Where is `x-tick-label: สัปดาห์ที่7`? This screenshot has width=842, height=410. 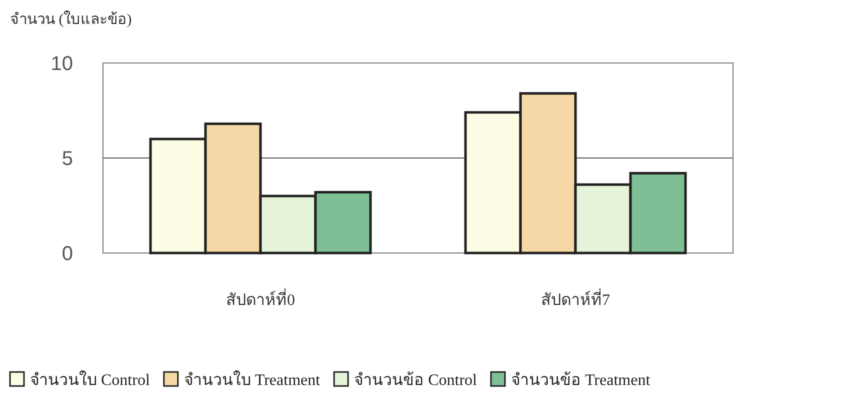
x-tick-label: สัปดาห์ที่7 is located at coordinates (575, 298).